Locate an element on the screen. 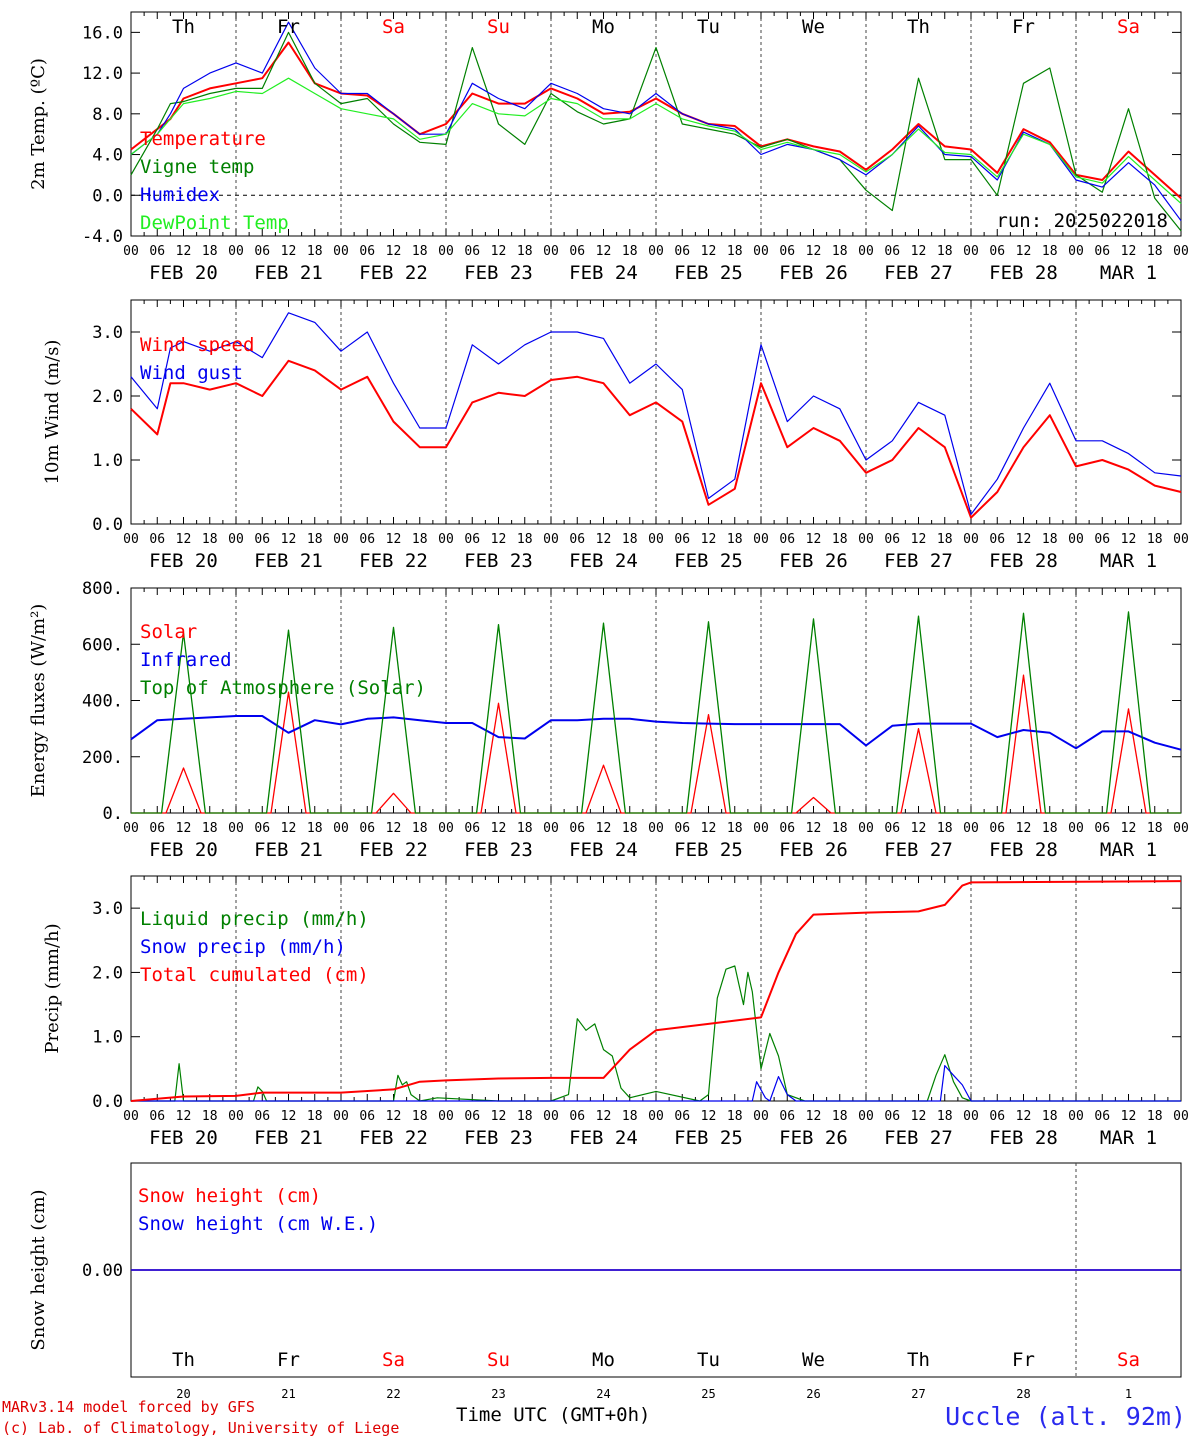  date-label: FEB 28 is located at coordinates (1023, 850).